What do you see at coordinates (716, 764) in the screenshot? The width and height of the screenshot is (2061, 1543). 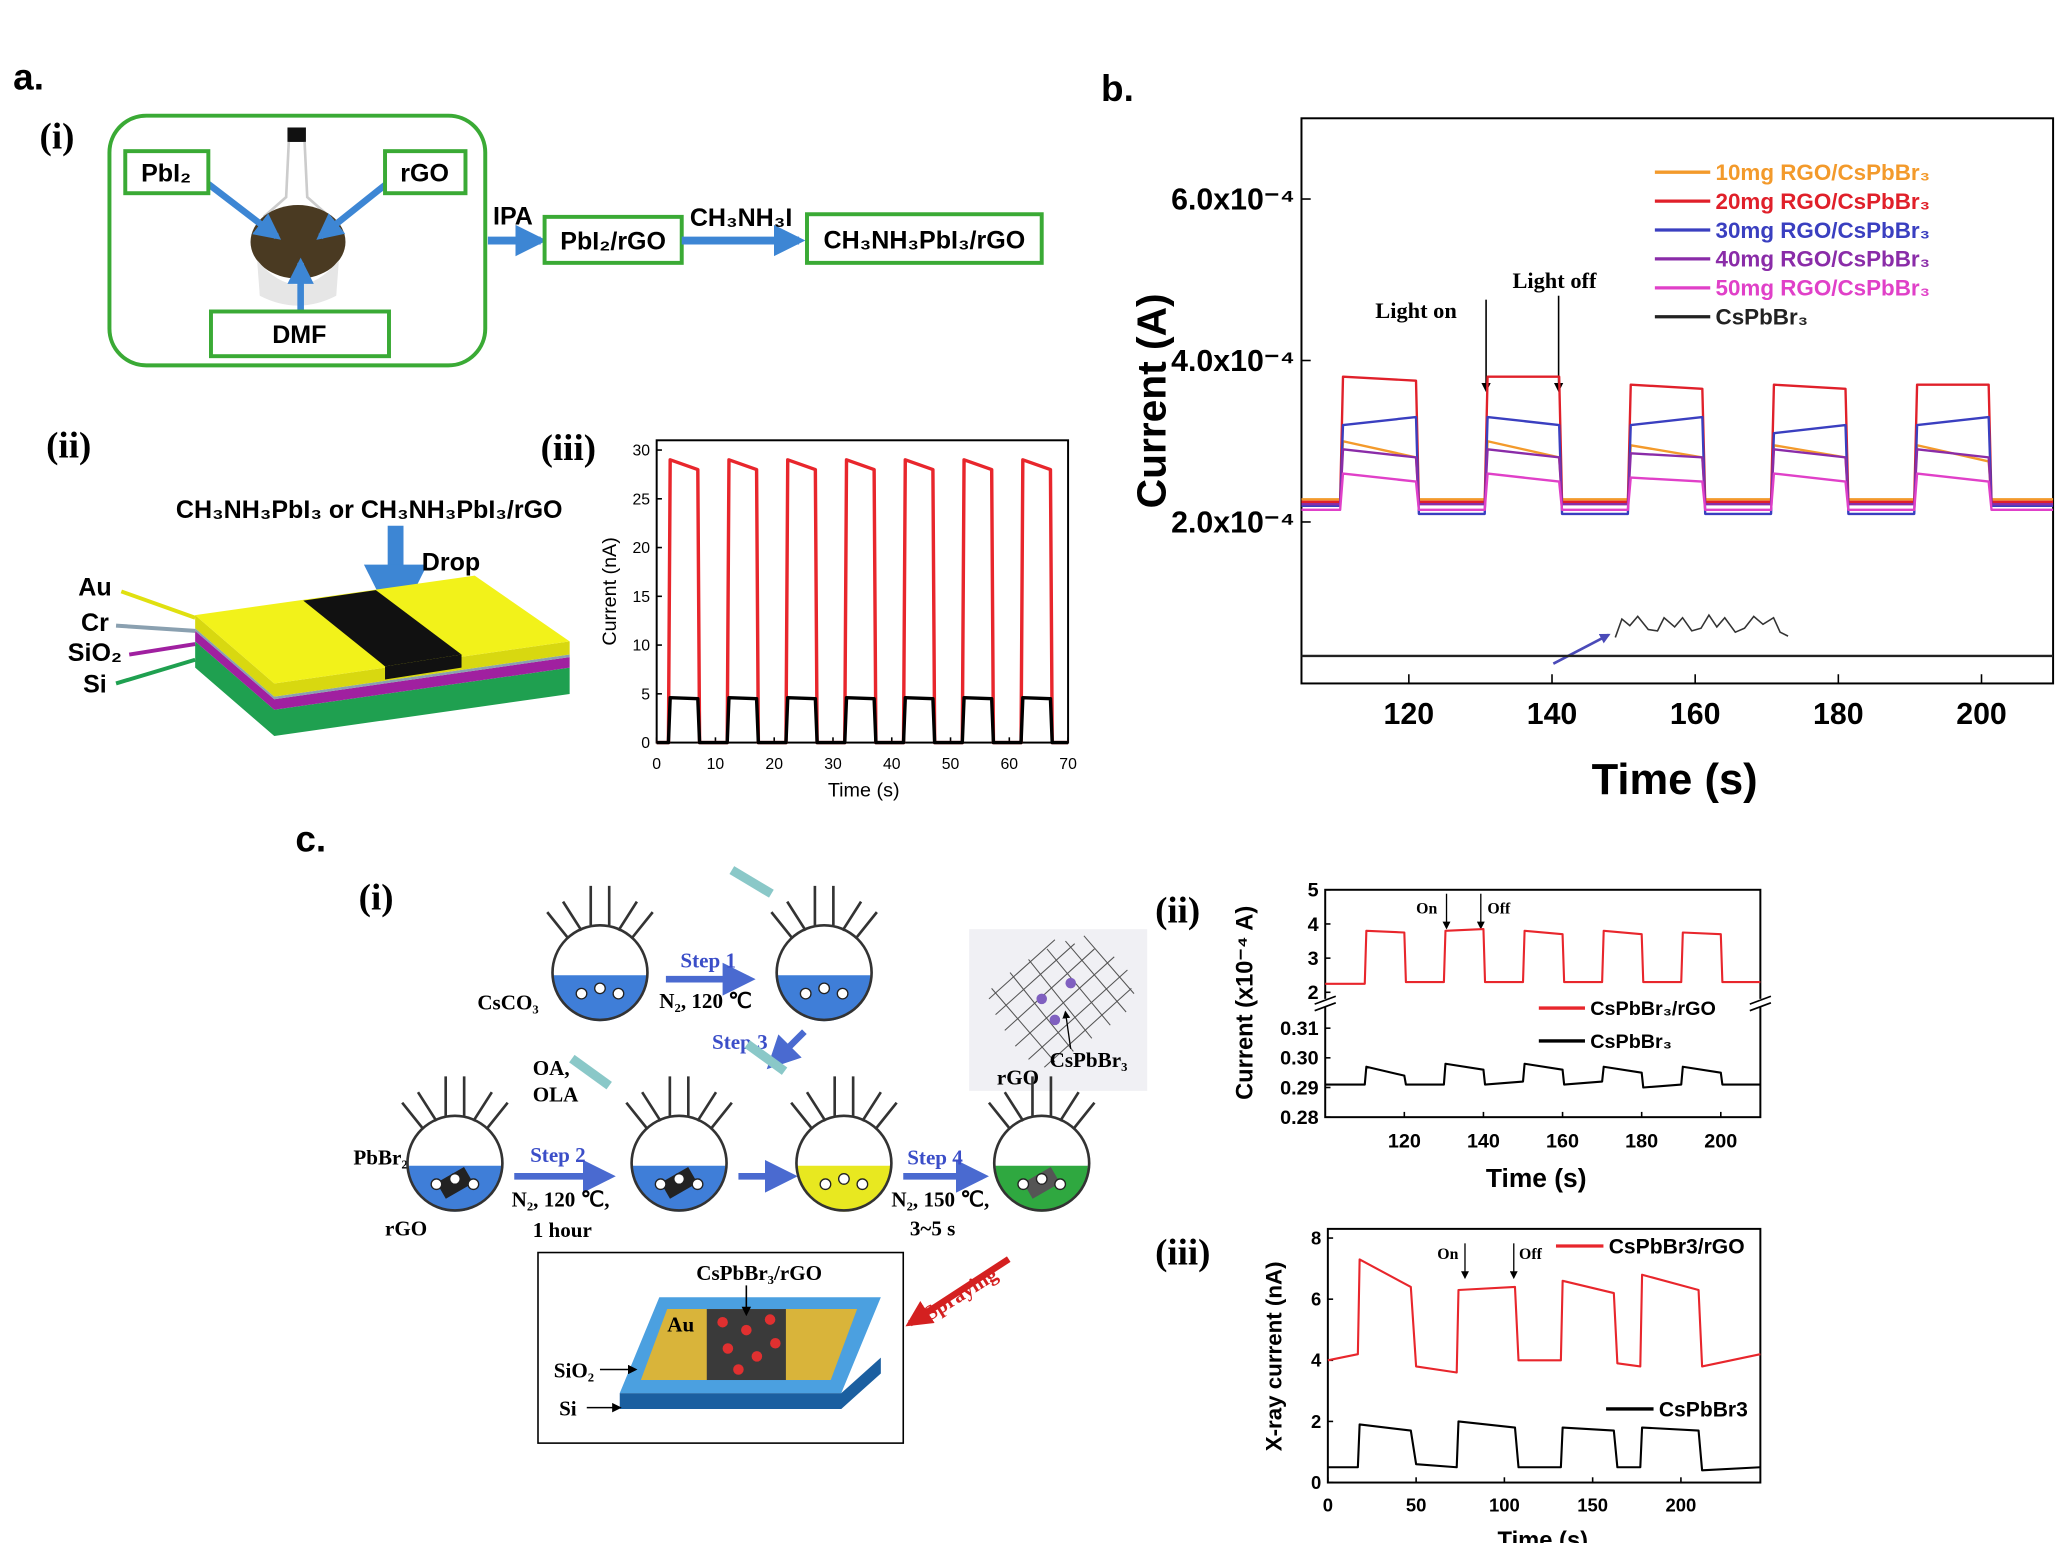 I see `x-tick-label: 10` at bounding box center [716, 764].